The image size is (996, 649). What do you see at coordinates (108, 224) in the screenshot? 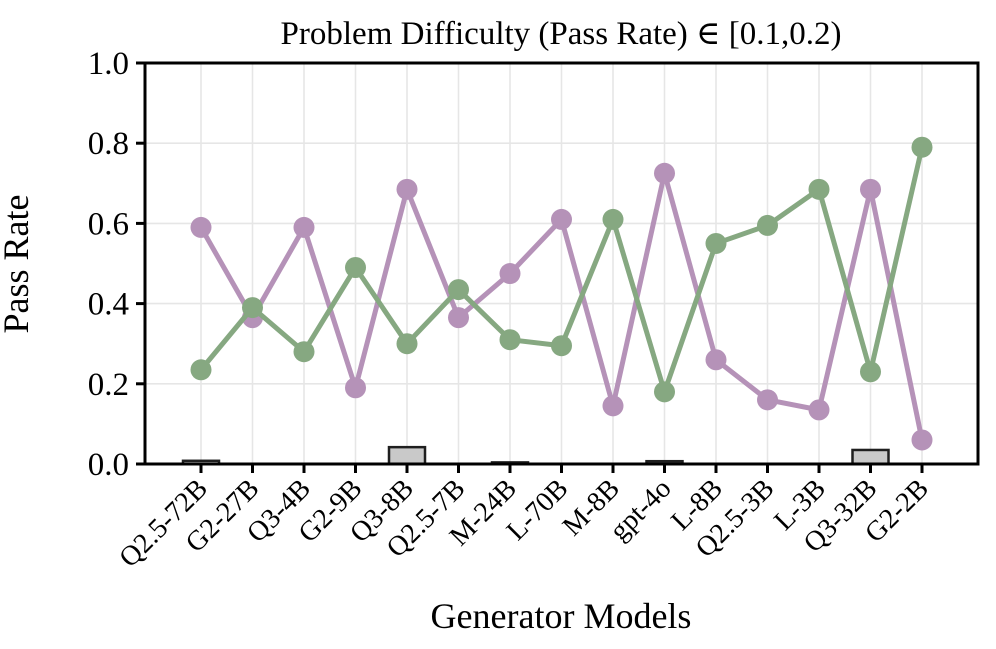
I see `y-tick-label: 0.6` at bounding box center [108, 224].